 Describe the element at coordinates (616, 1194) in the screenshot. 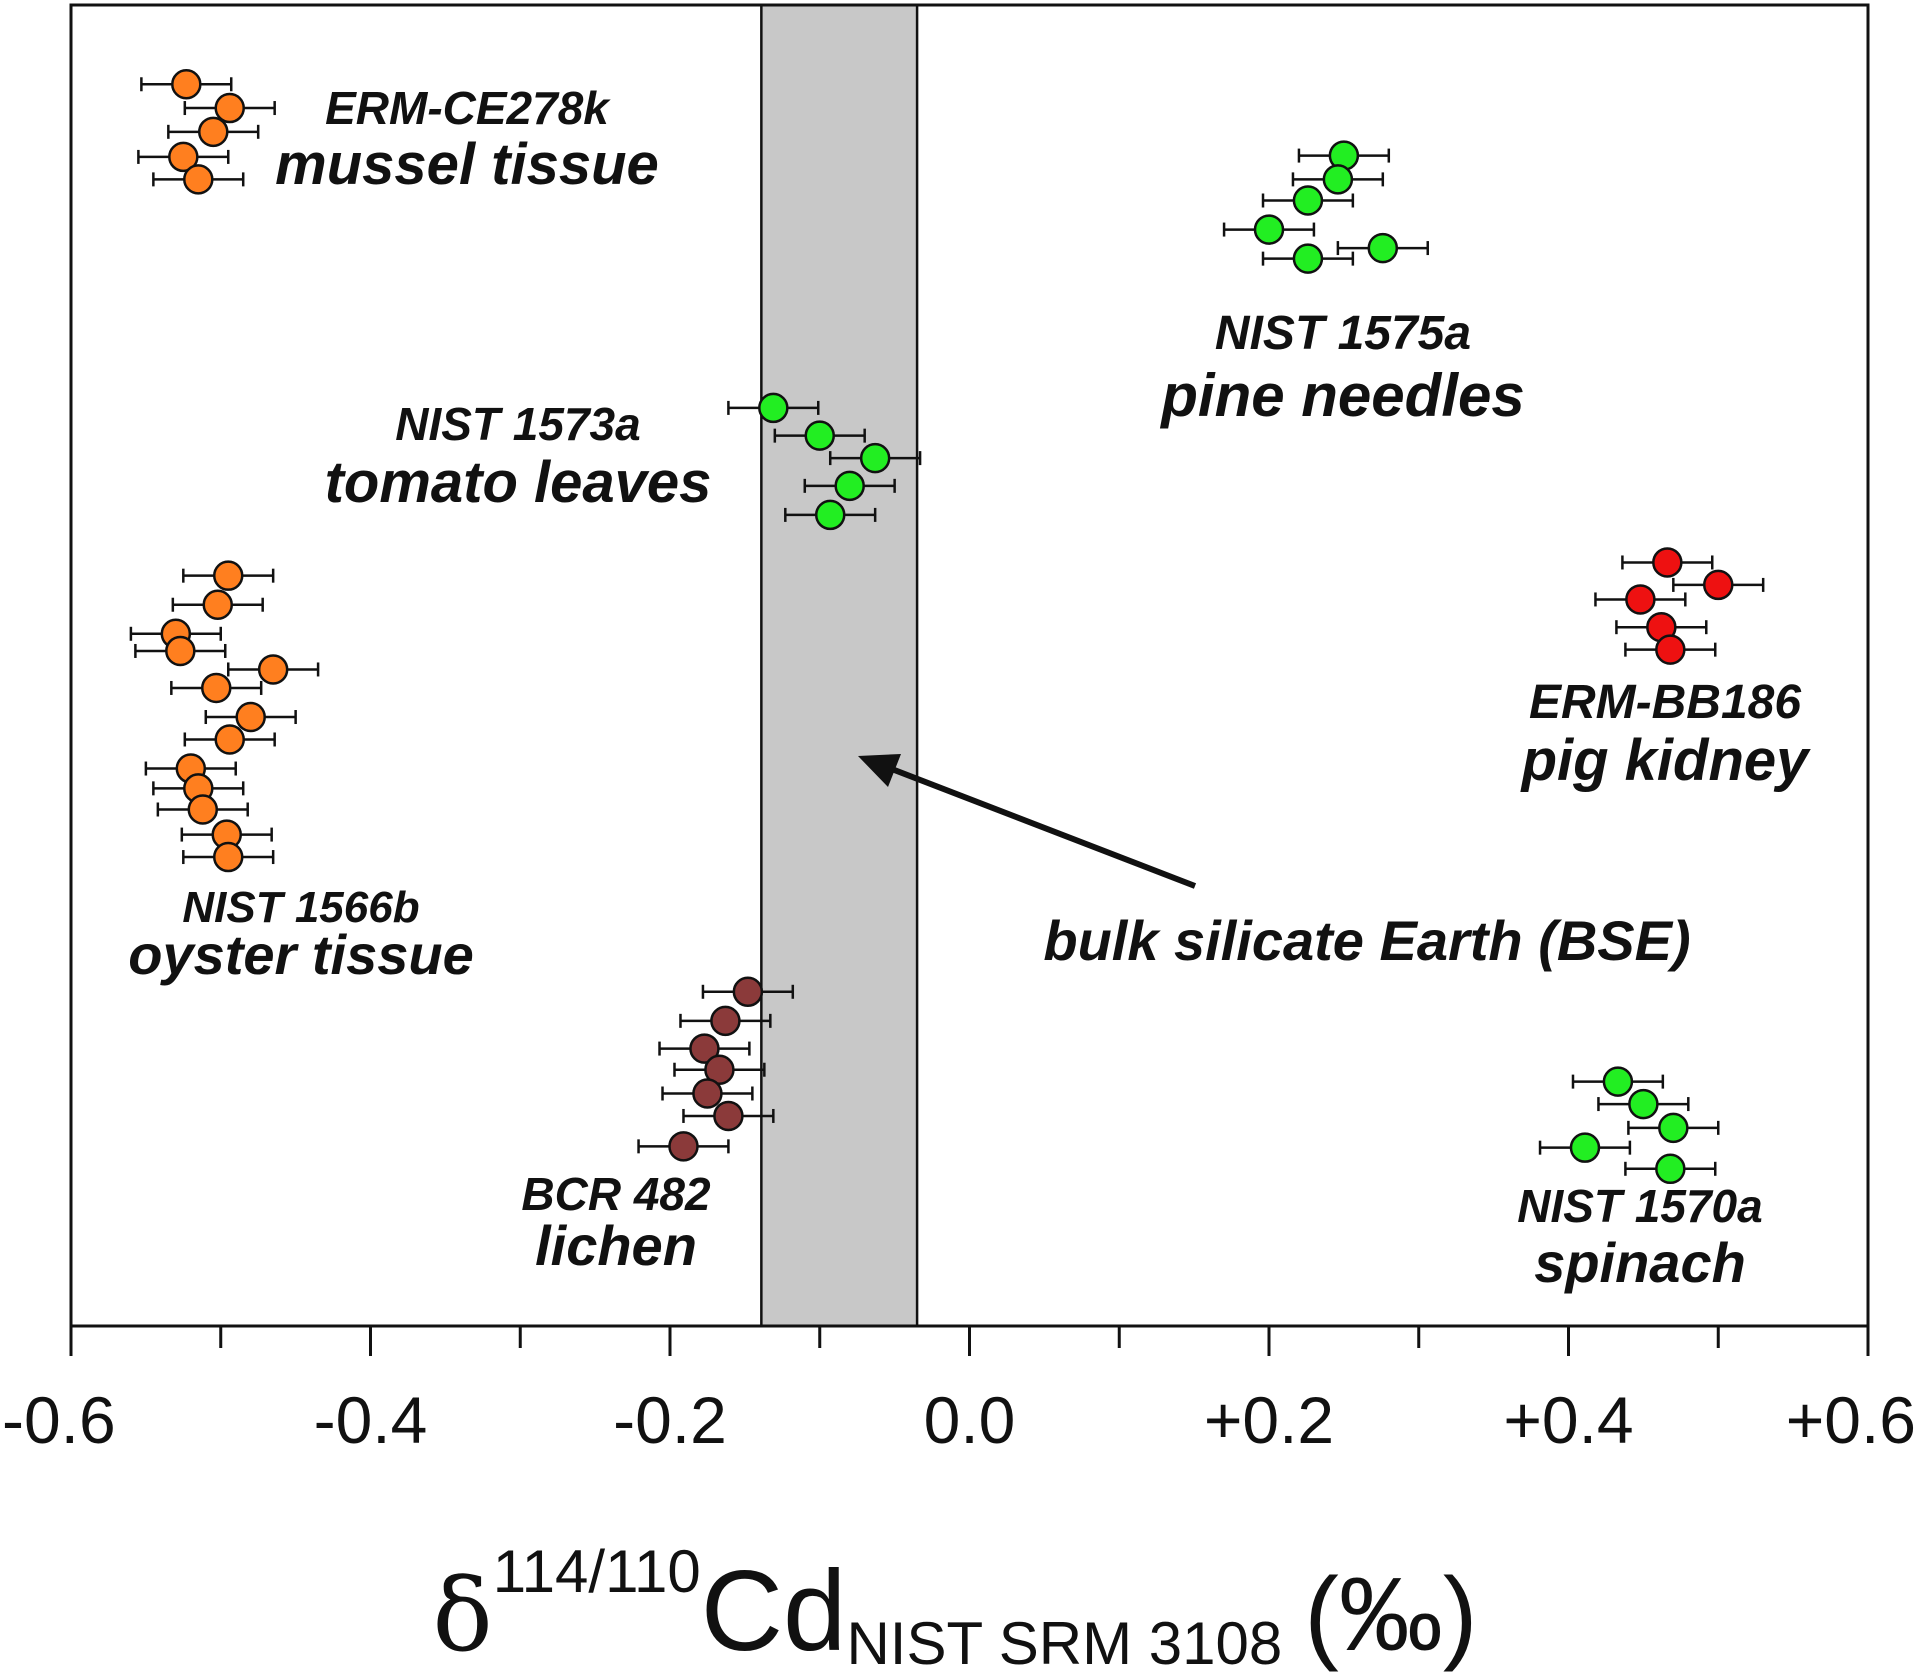

I see `group-label-bcr-482-code: BCR 482` at that location.